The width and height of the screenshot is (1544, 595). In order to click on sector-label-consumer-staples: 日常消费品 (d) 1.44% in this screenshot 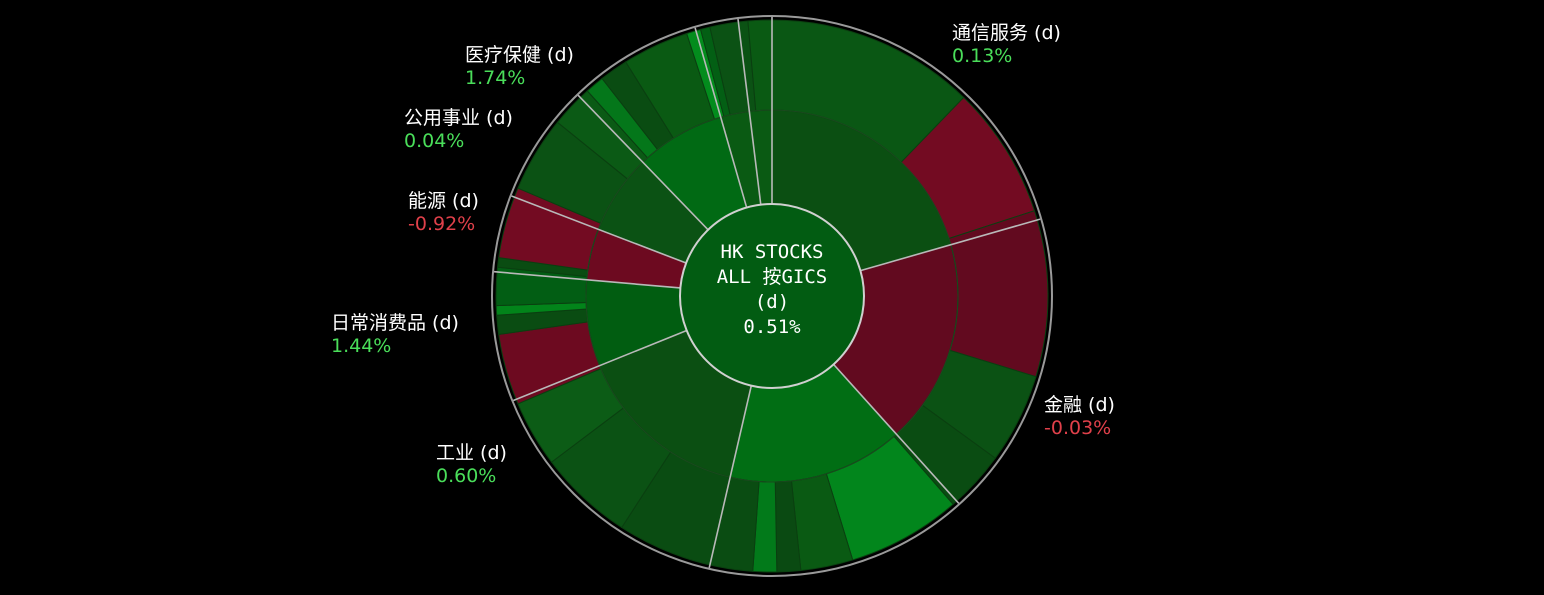, I will do `click(395, 335)`.